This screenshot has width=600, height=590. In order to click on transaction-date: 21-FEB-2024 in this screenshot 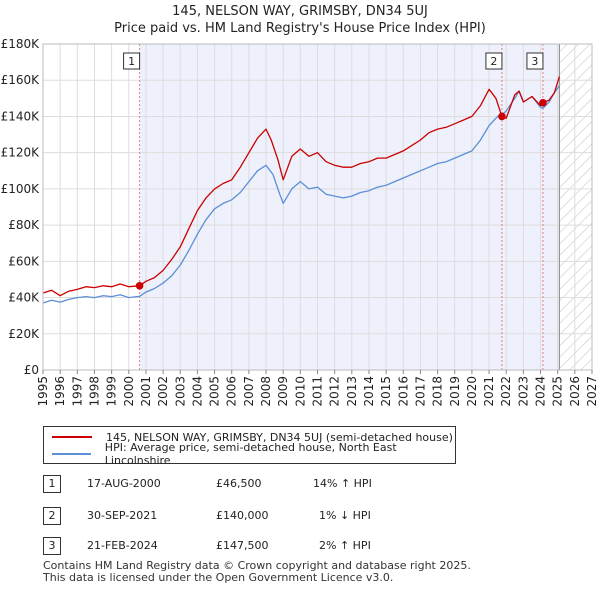, I will do `click(122, 545)`.